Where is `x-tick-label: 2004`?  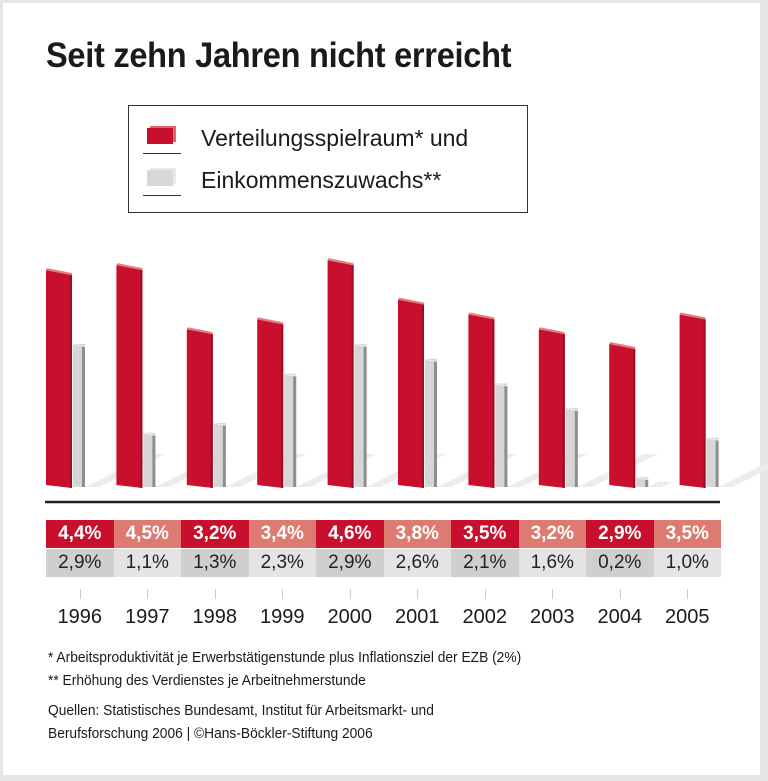
x-tick-label: 2004 is located at coordinates (620, 617).